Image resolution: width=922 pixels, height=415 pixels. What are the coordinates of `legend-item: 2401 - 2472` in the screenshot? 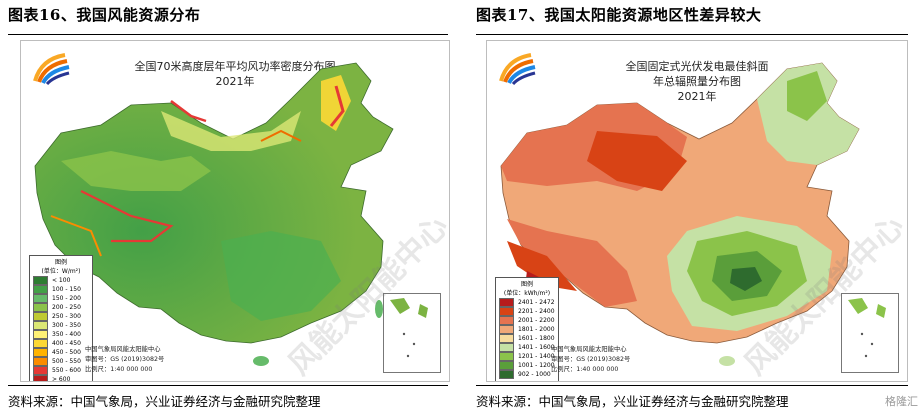 It's located at (527, 302).